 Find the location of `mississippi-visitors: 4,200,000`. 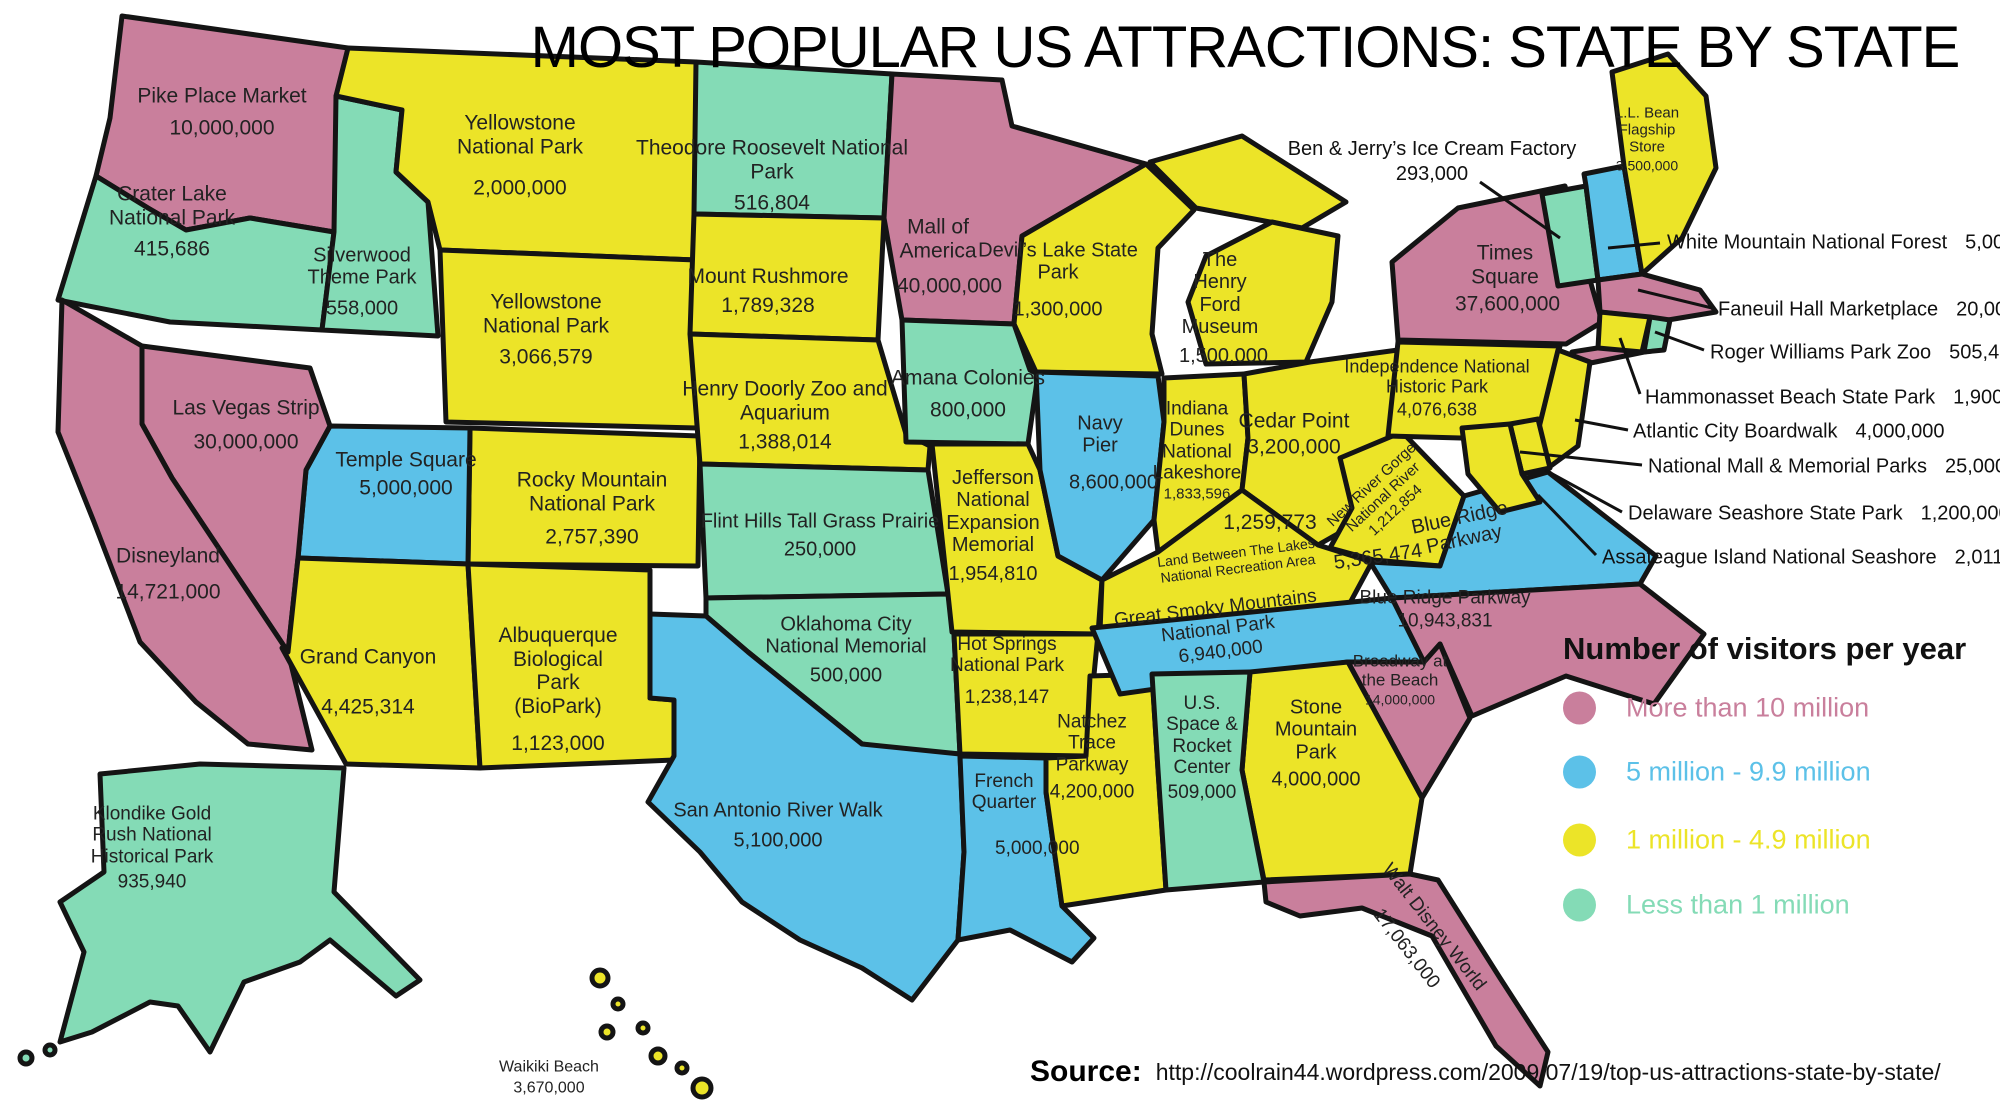

mississippi-visitors: 4,200,000 is located at coordinates (1092, 792).